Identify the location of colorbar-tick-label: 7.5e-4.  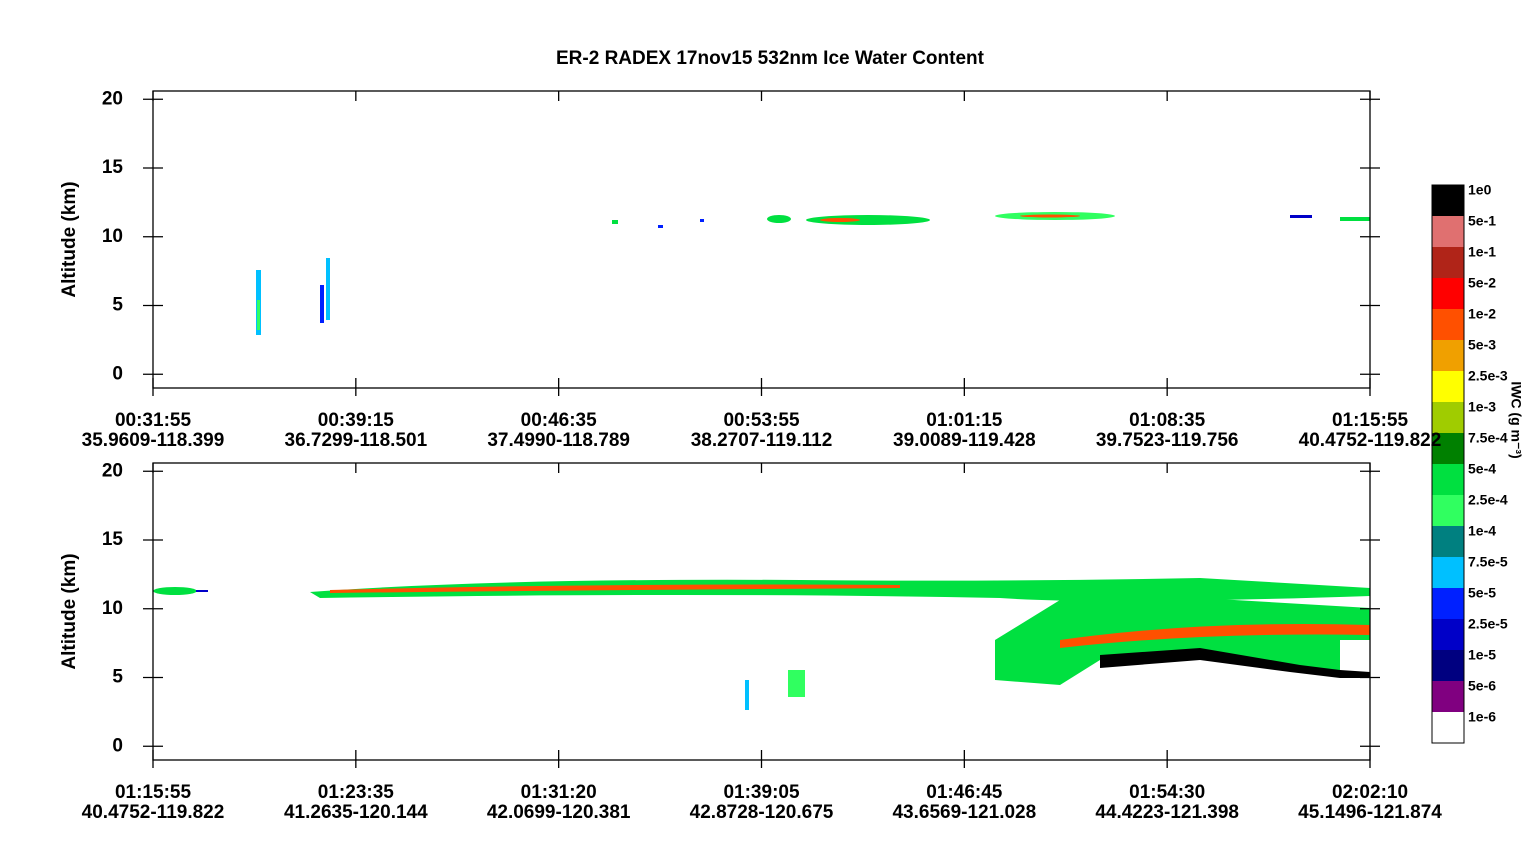
(1488, 438).